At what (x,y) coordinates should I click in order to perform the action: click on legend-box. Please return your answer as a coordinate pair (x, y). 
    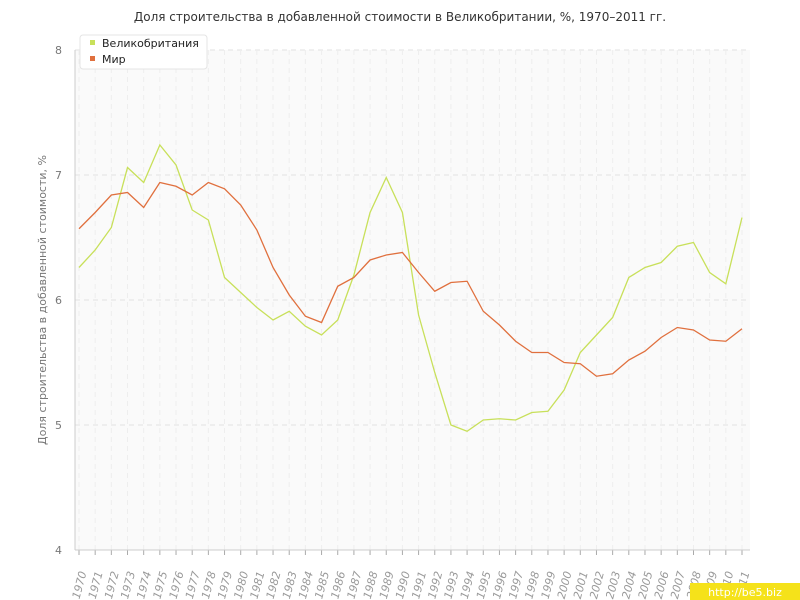
    Looking at the image, I should click on (143, 52).